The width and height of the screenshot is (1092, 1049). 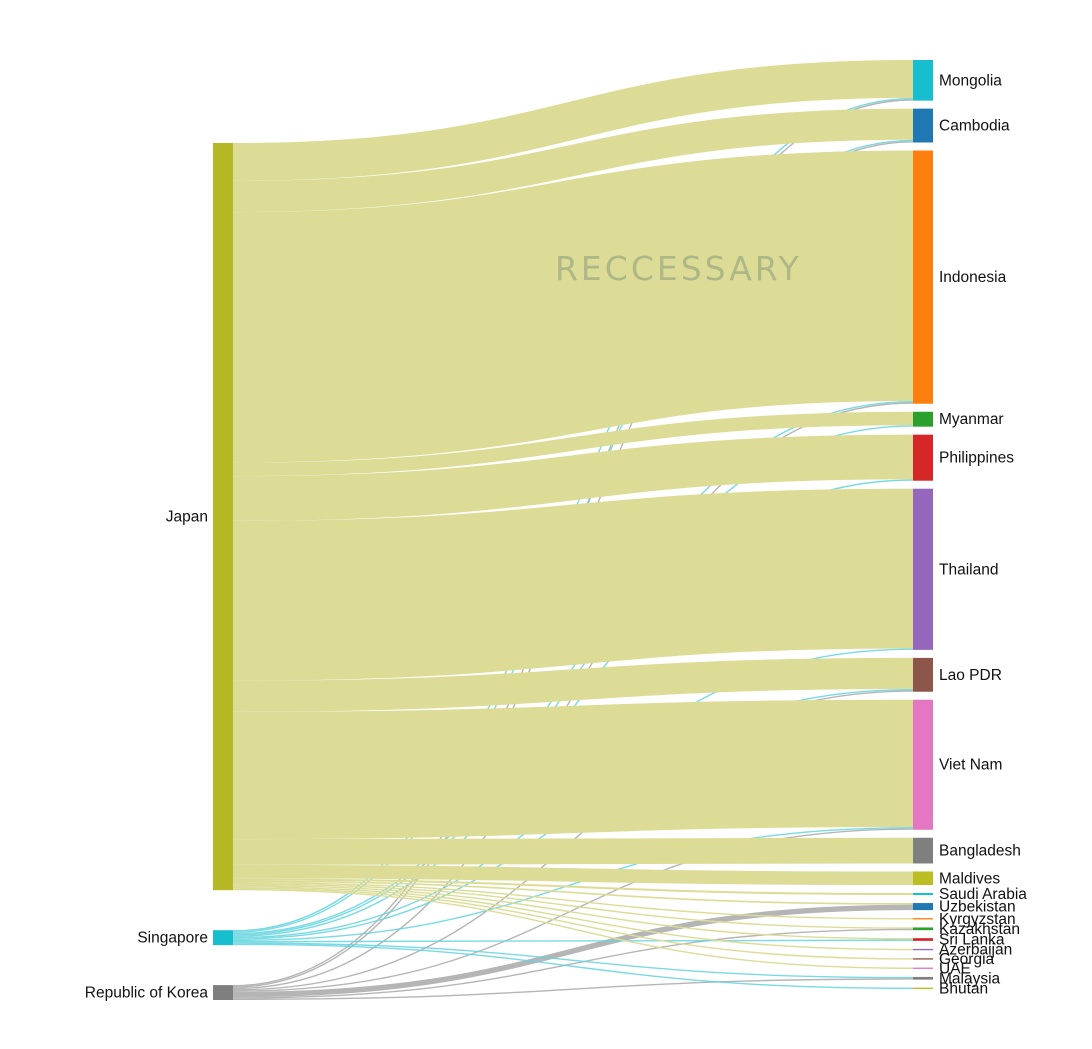 I want to click on link-singapore-to-bhutan, so click(x=573, y=966).